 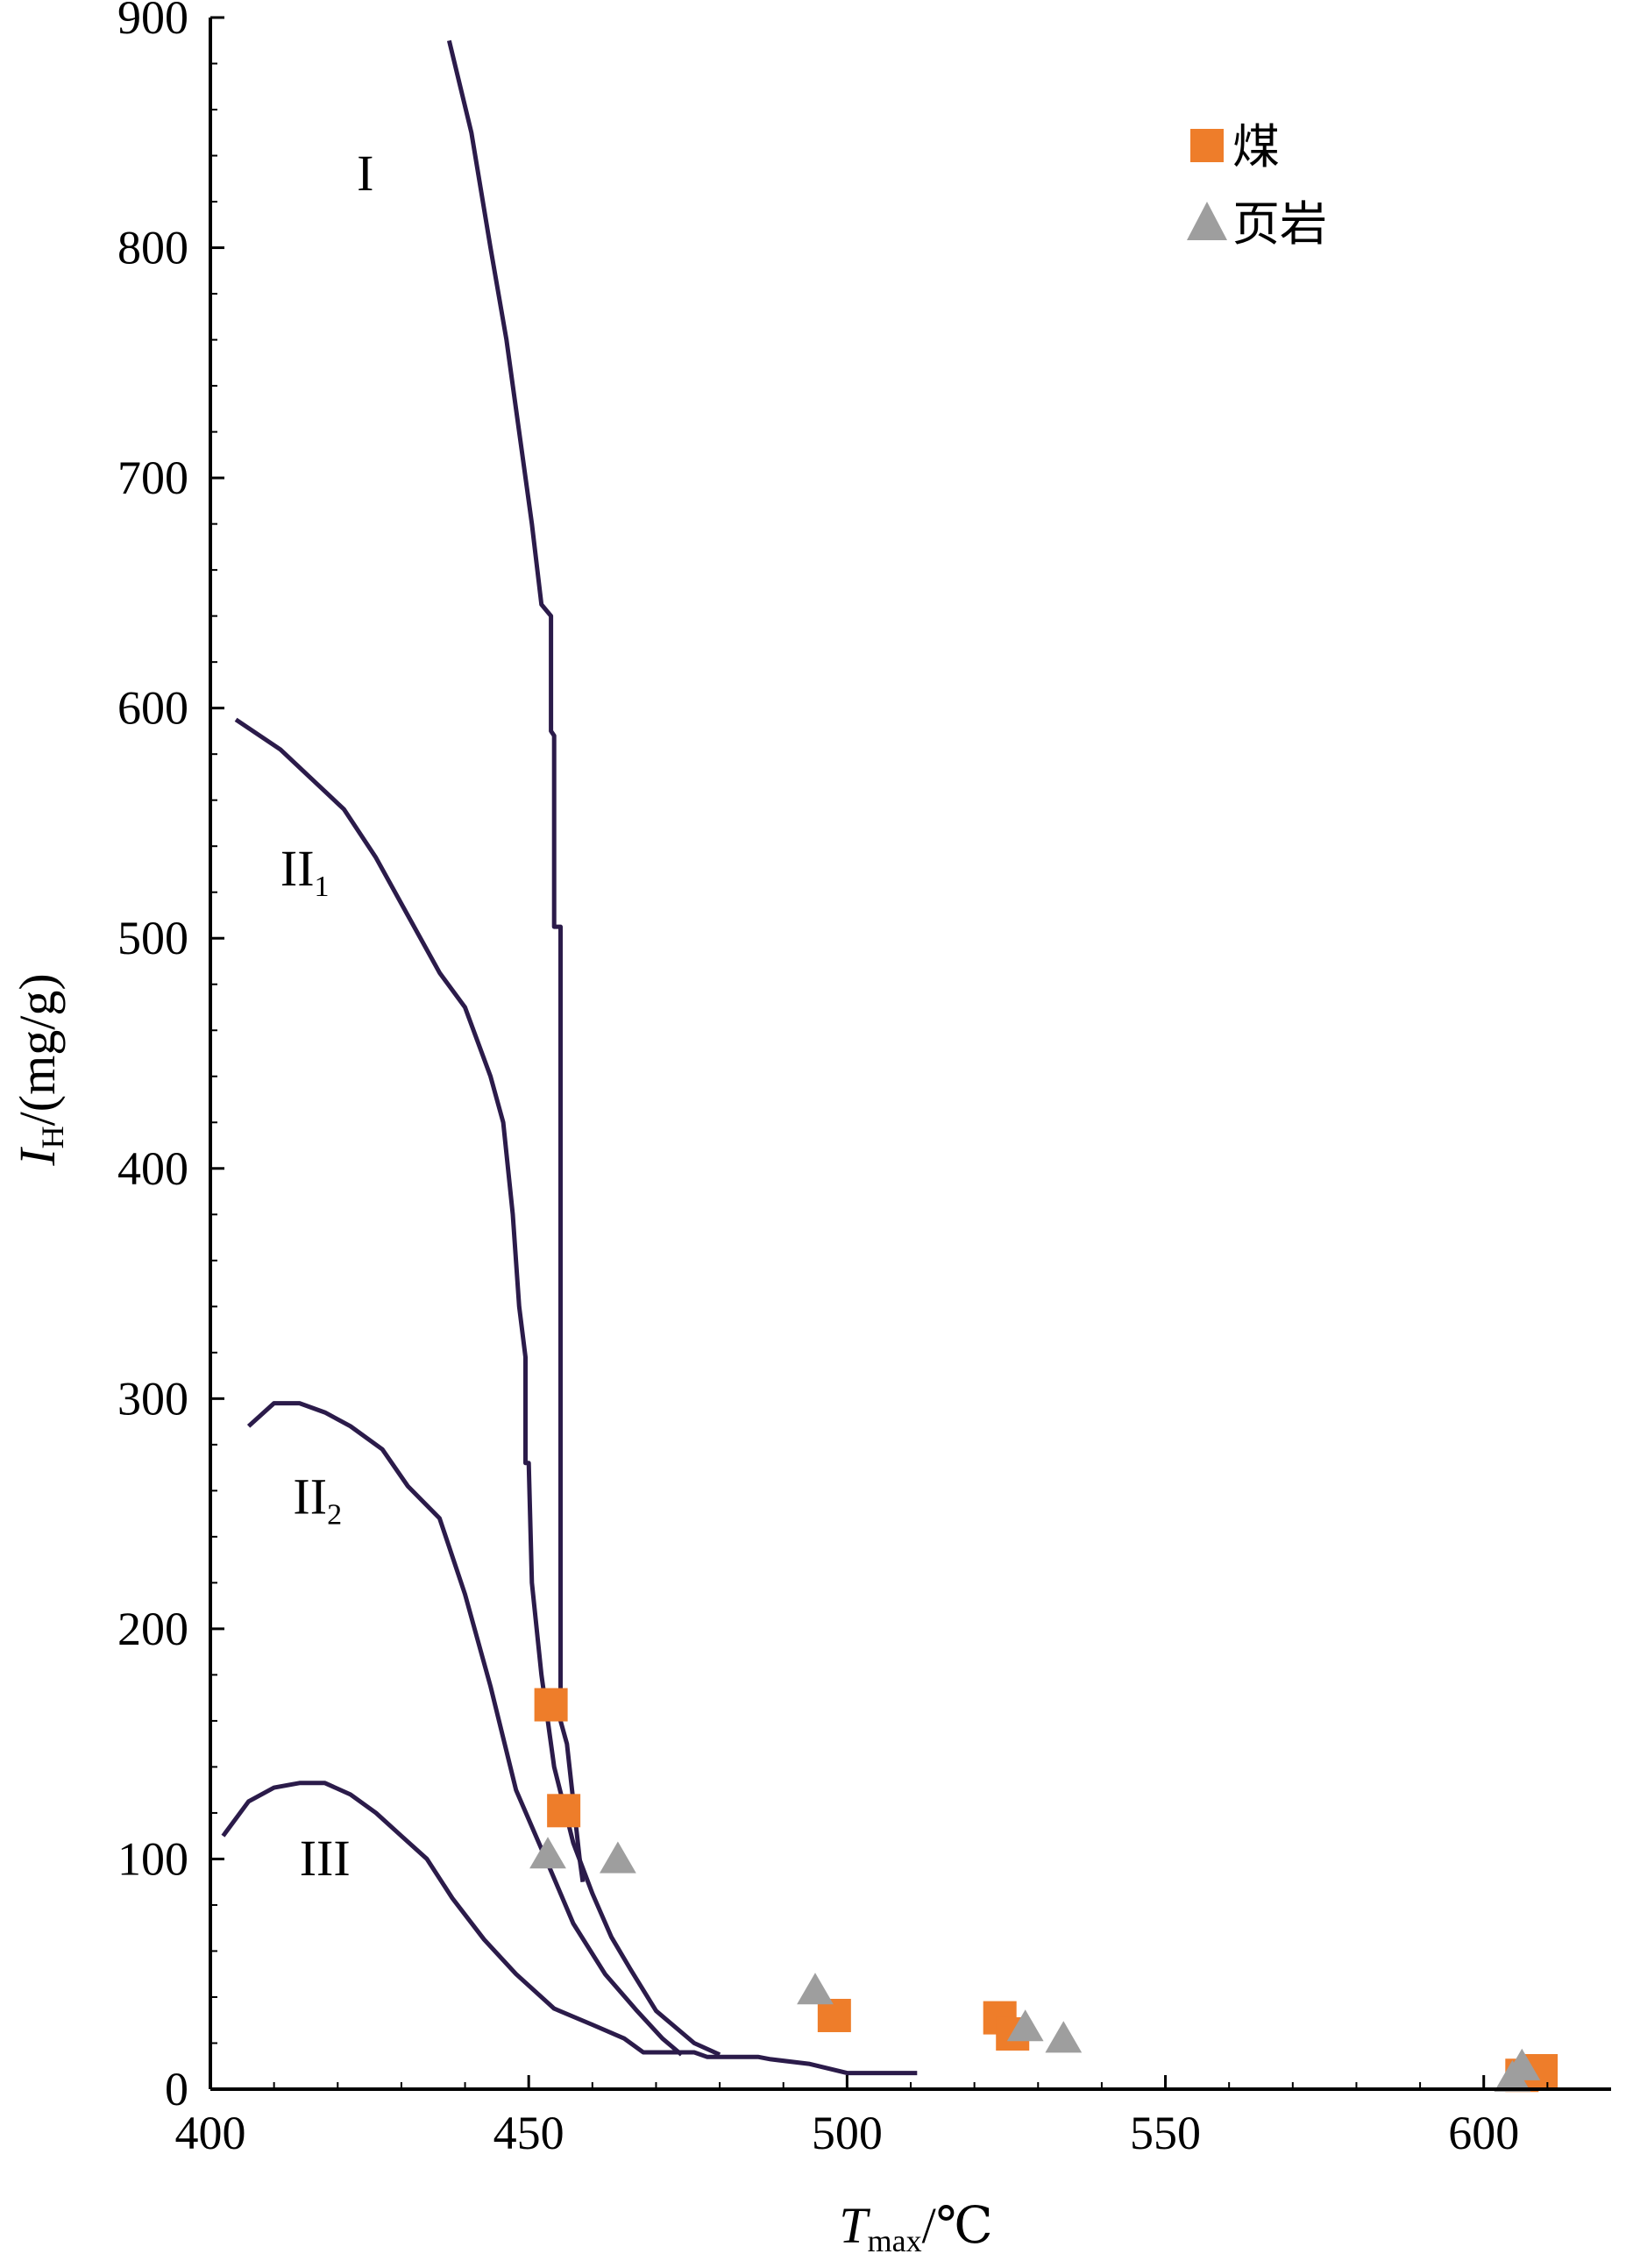 I want to click on y-axis-title-unit: /(mg/g), so click(x=37, y=1049).